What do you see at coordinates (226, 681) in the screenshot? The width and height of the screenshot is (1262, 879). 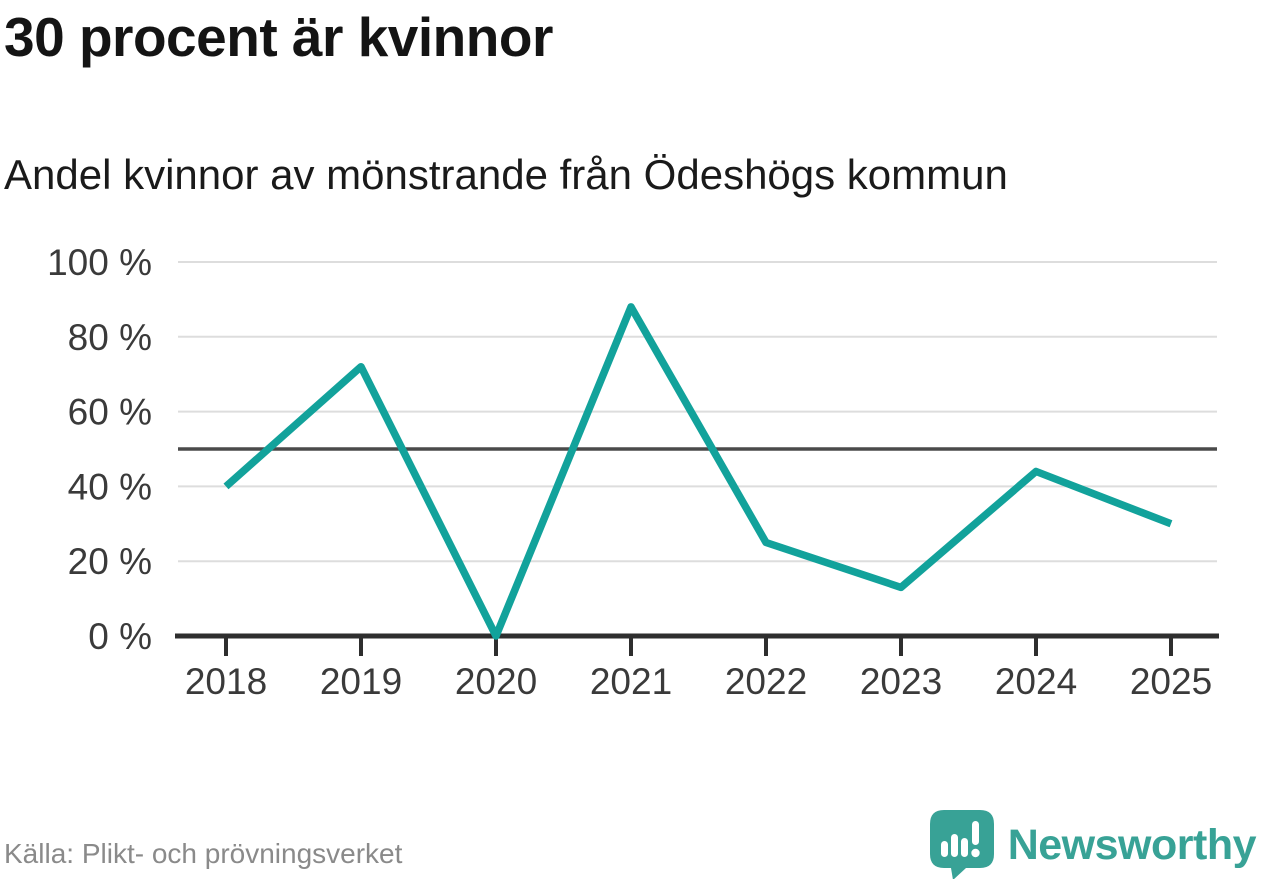 I see `x-axis-tick-label: 2018` at bounding box center [226, 681].